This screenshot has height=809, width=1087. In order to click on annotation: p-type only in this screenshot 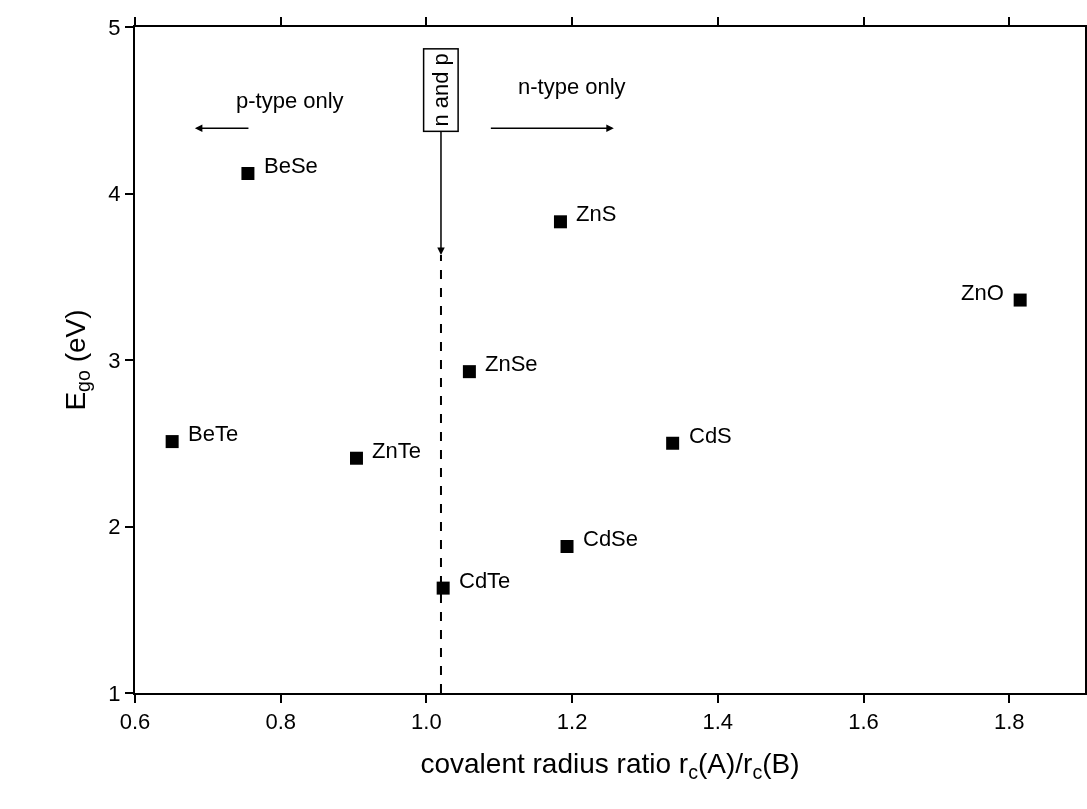, I will do `click(290, 100)`.